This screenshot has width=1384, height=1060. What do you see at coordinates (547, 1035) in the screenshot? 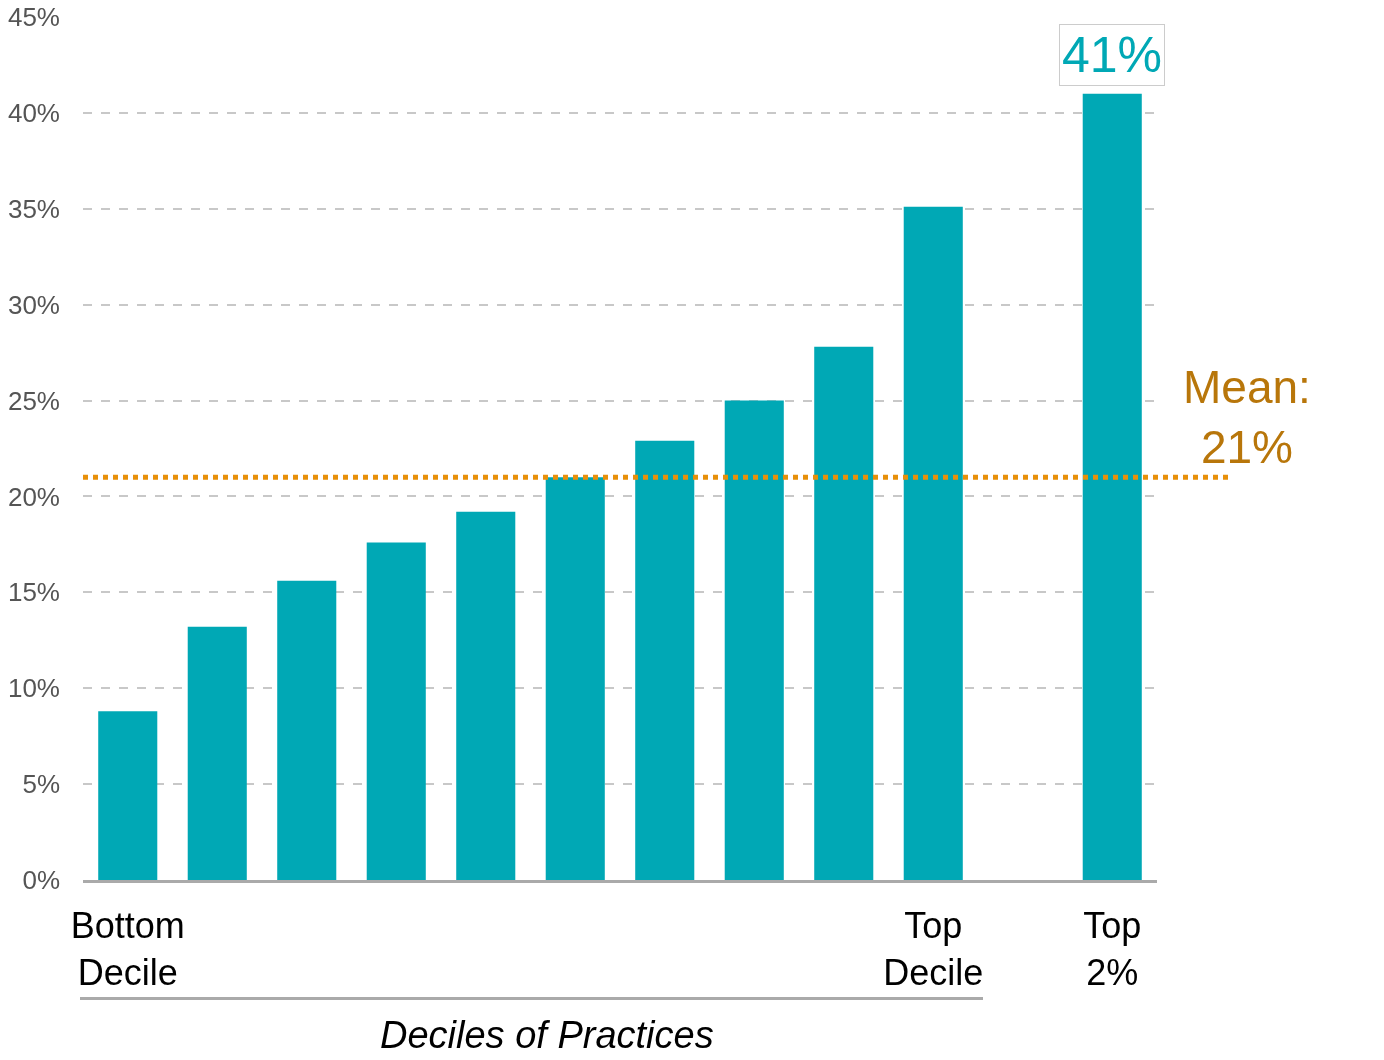
I see `x-axis-title: Deciles of Practices` at bounding box center [547, 1035].